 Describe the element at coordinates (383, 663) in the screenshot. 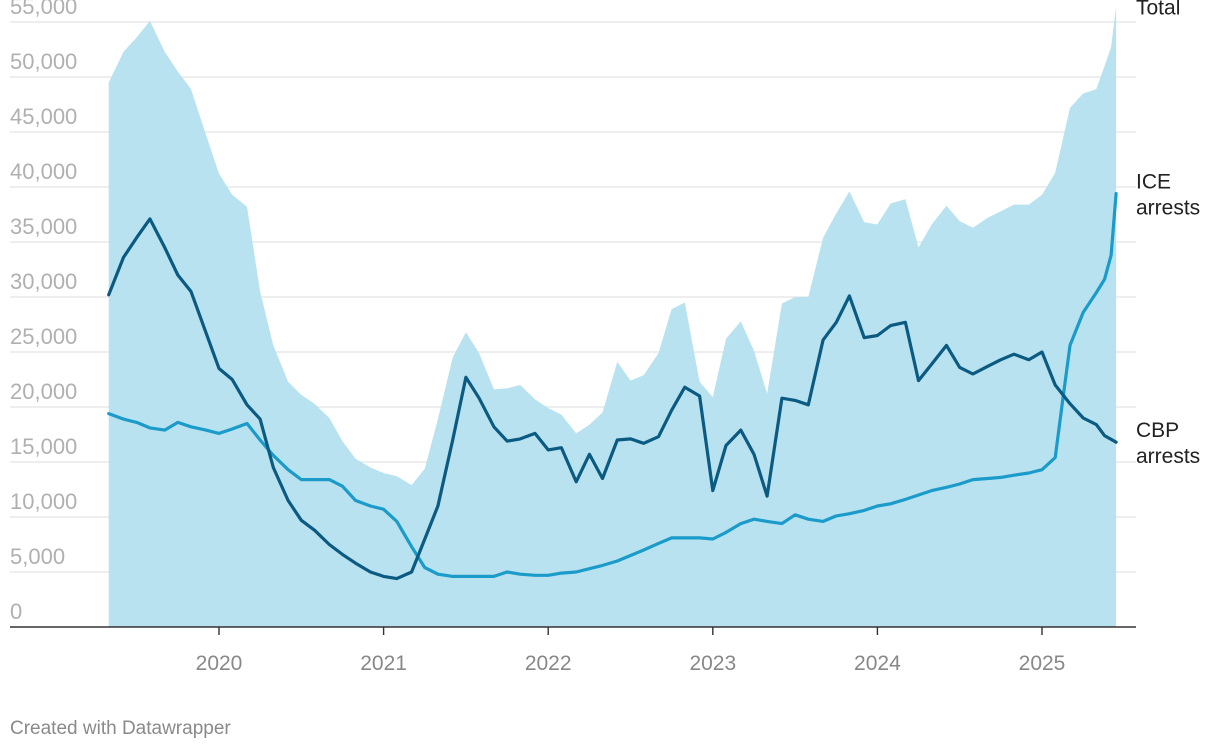

I see `x-tick-label: 2021` at that location.